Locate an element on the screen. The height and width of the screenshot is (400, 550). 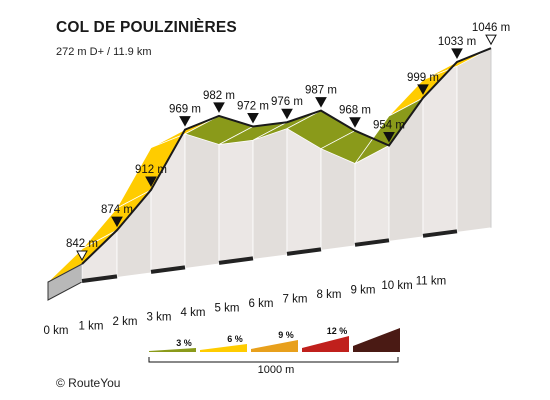
routeyou-credit: © RouteYou is located at coordinates (88, 383).